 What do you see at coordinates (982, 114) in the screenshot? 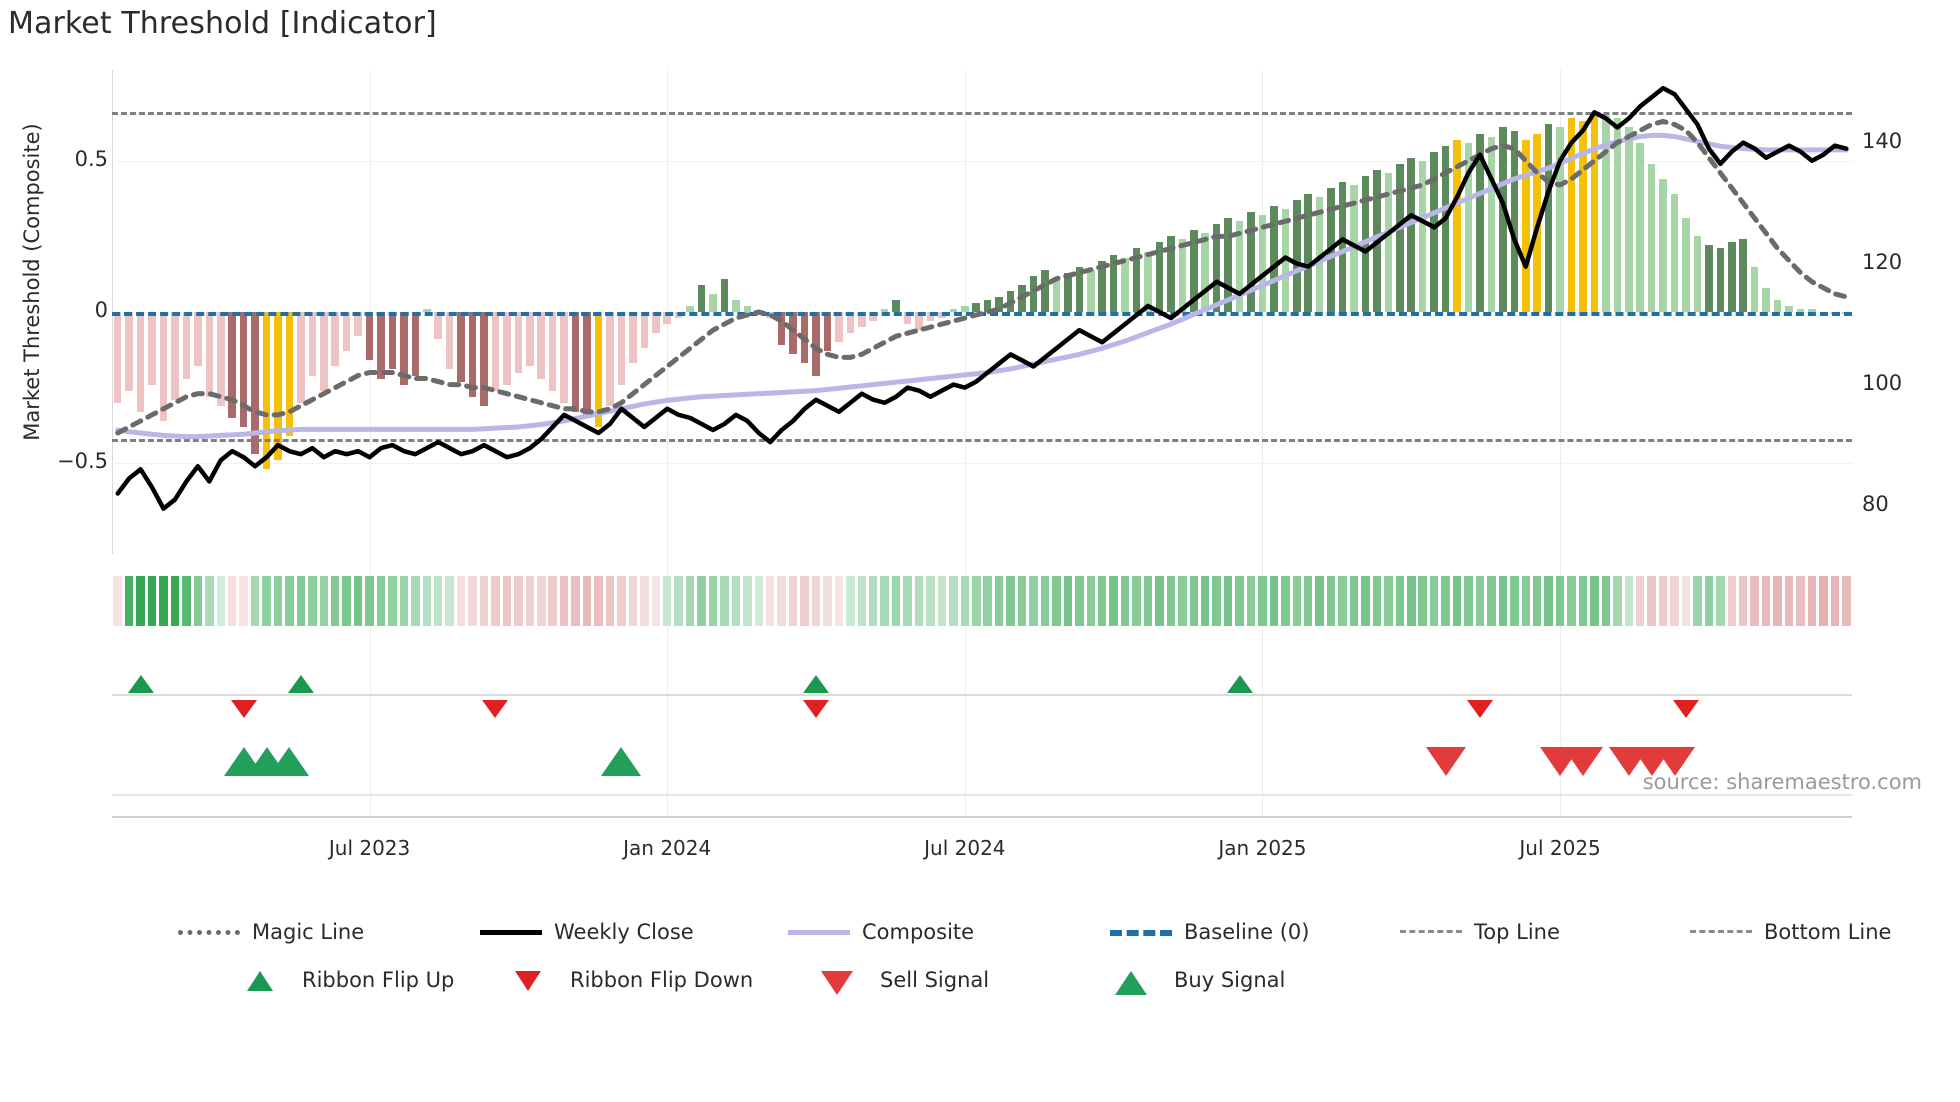
I see `top-line` at bounding box center [982, 114].